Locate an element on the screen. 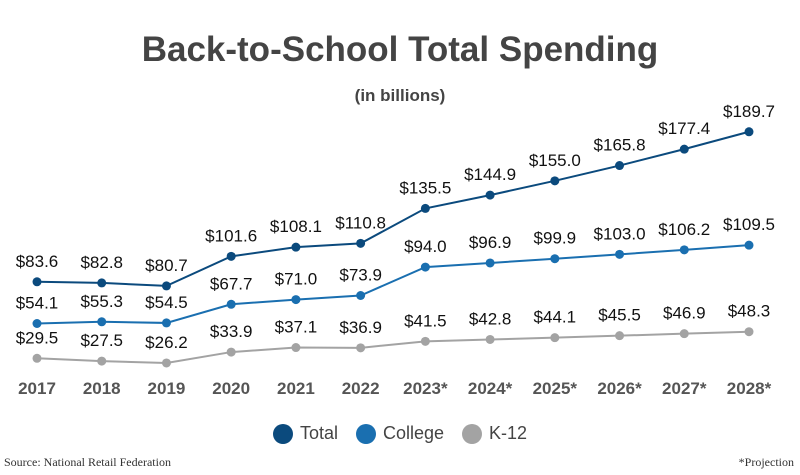  data-label: $67.7 is located at coordinates (231, 283).